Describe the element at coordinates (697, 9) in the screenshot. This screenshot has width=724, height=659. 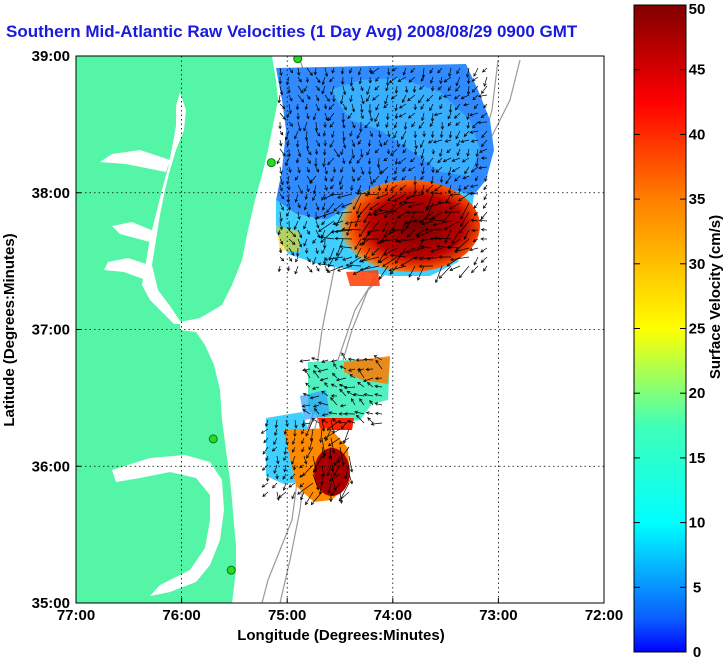
I see `colorbar-tick-label: 50` at that location.